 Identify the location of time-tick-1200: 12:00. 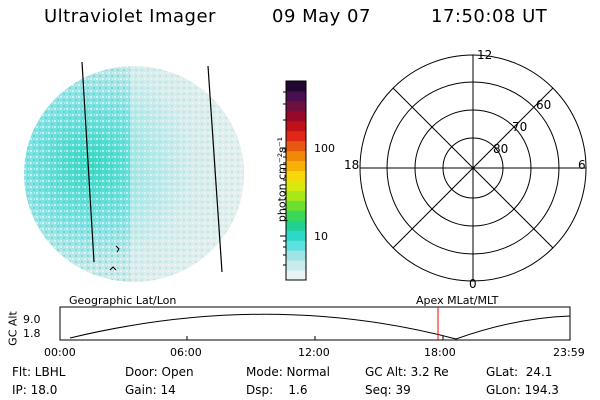
(314, 352).